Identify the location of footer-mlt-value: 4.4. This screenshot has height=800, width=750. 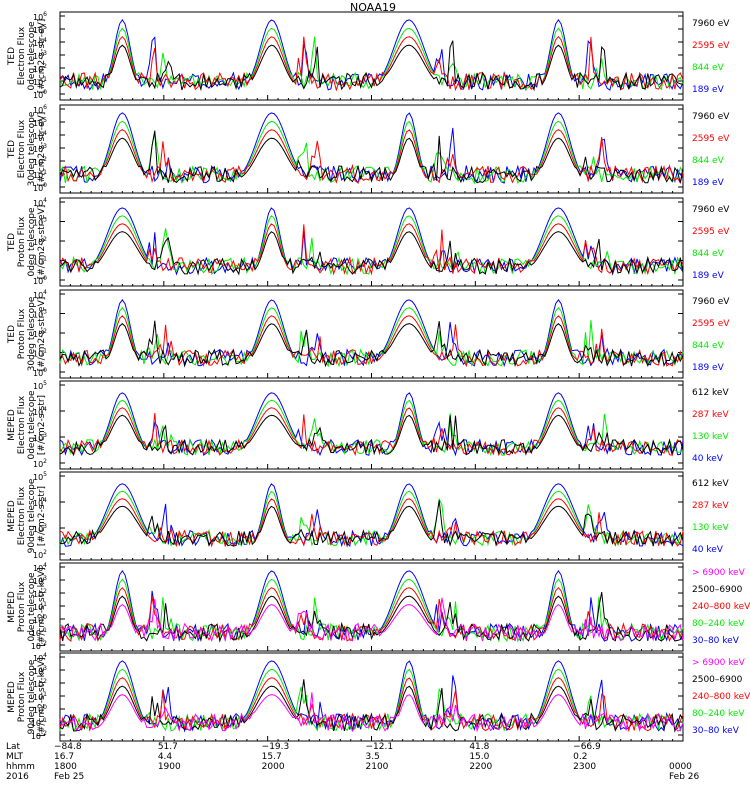
(165, 757).